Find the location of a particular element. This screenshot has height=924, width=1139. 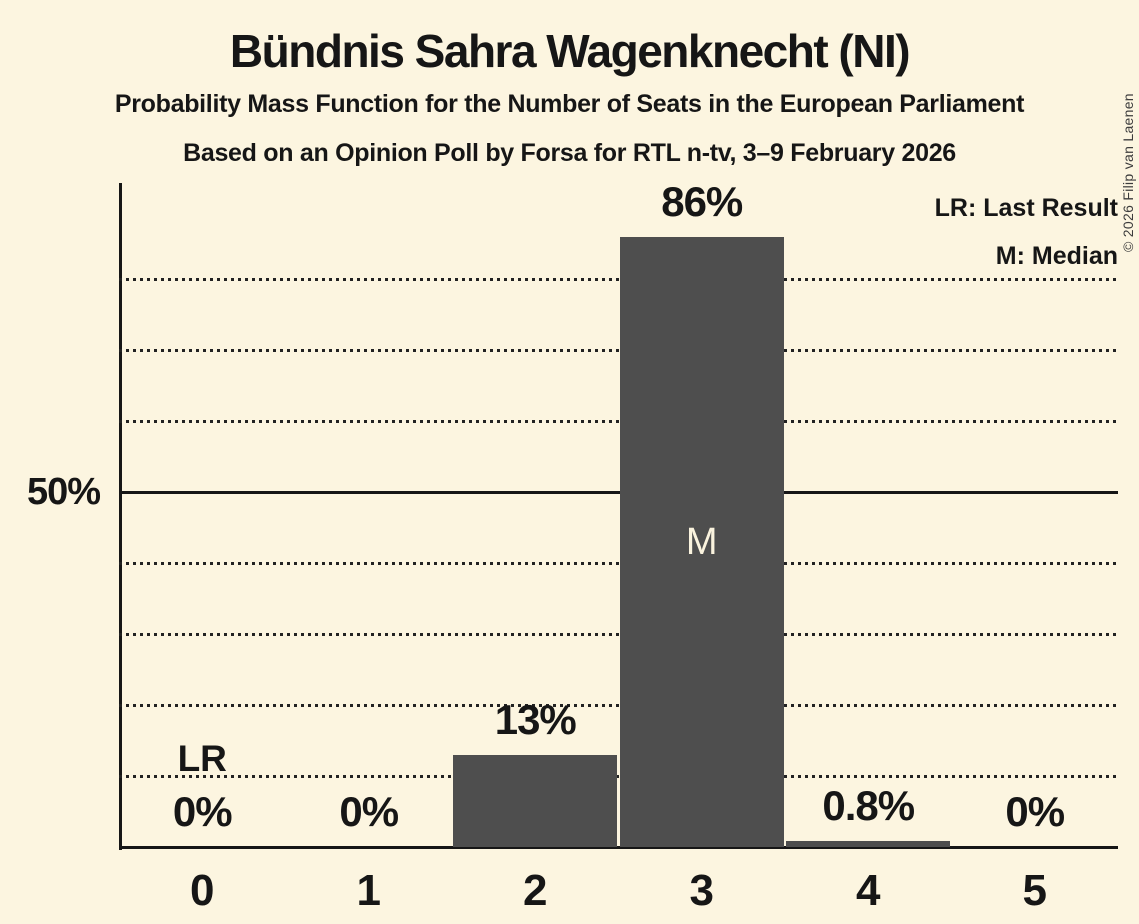

bar-value-label-4: 0.8% is located at coordinates (868, 806).